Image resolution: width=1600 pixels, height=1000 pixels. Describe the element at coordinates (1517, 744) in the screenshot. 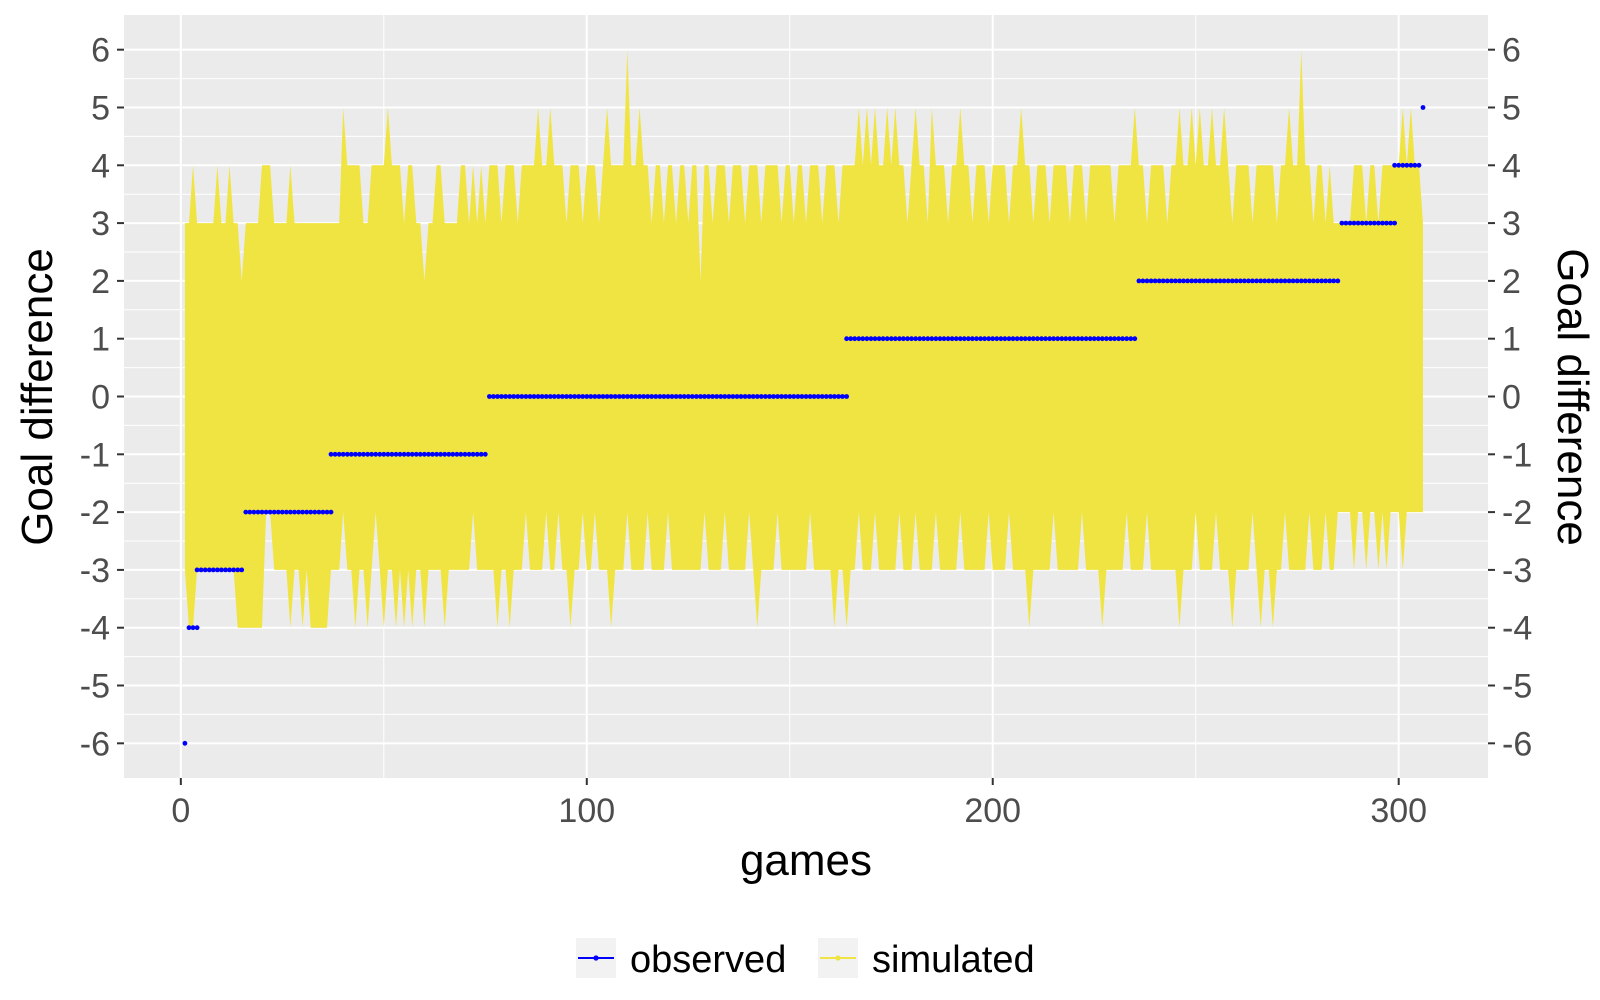

I see `y-tick-label-right: -6` at that location.